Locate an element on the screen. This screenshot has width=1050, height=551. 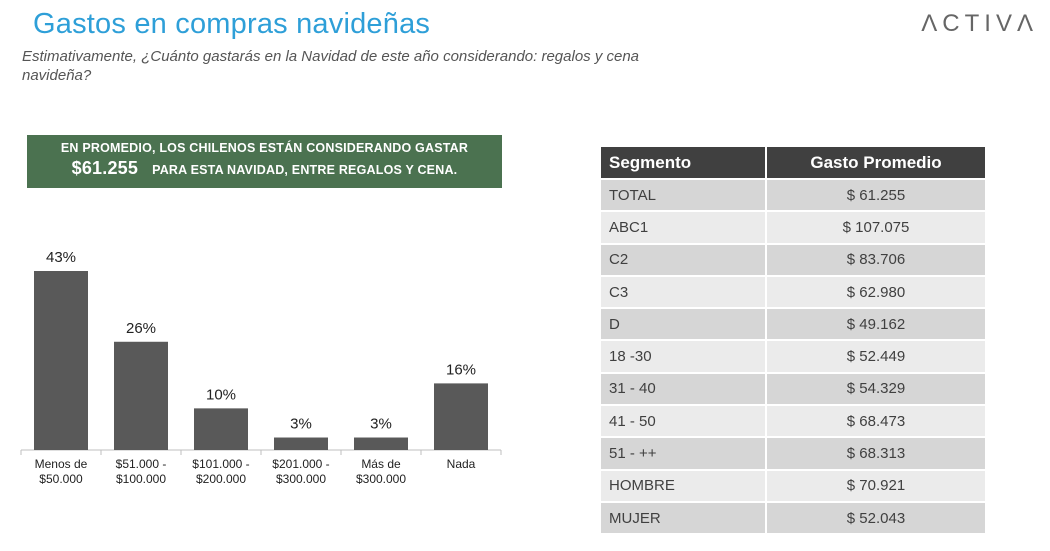
category-label: $50.000 is located at coordinates (61, 479).